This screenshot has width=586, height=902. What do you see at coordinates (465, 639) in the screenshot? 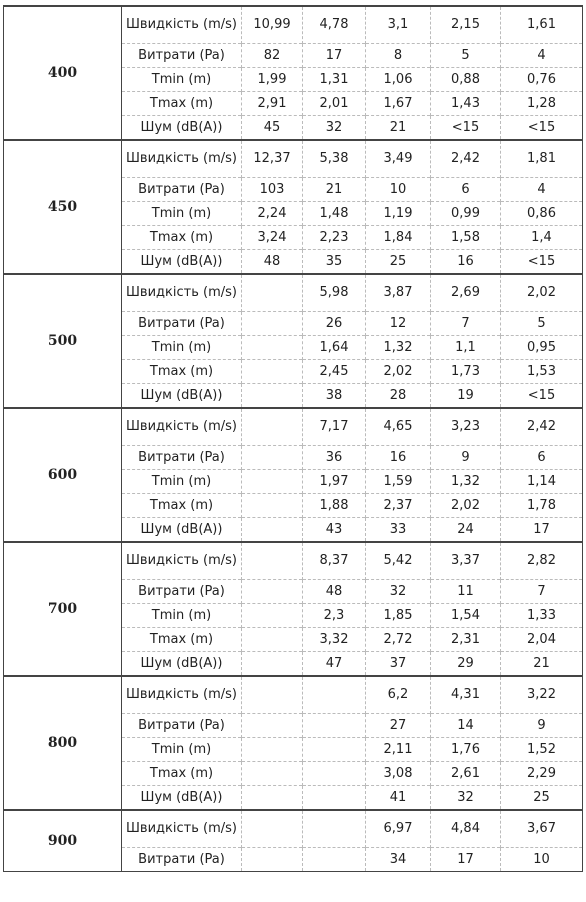
I see `cell: 2,31` at bounding box center [465, 639].